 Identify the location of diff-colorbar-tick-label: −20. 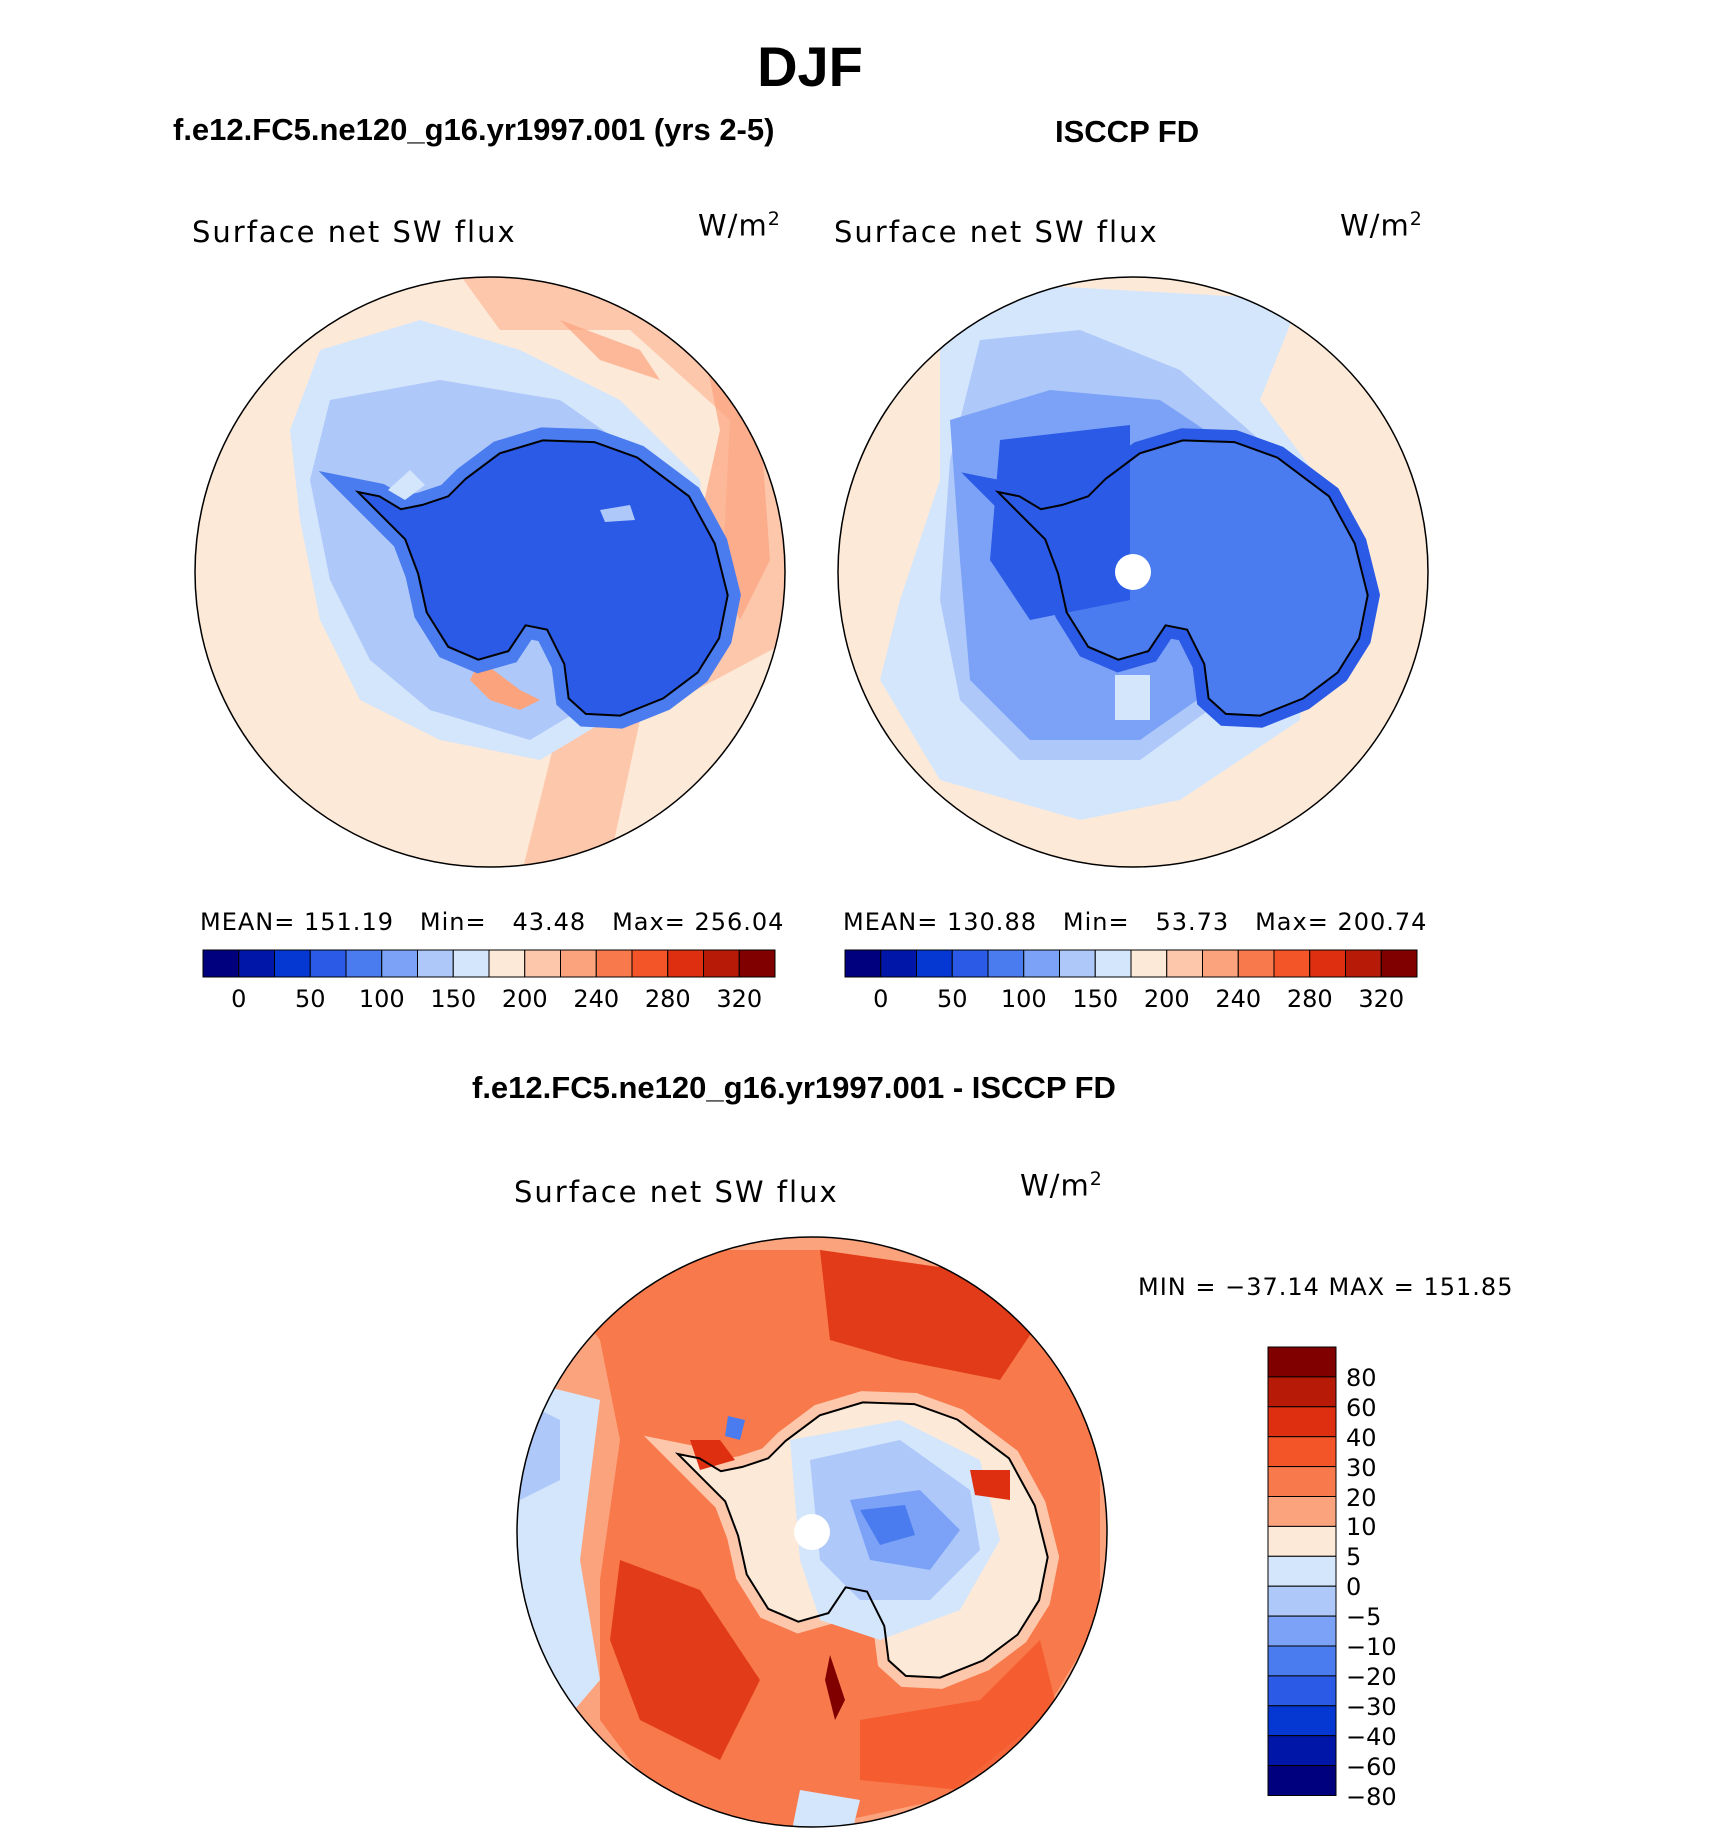
(1371, 1676).